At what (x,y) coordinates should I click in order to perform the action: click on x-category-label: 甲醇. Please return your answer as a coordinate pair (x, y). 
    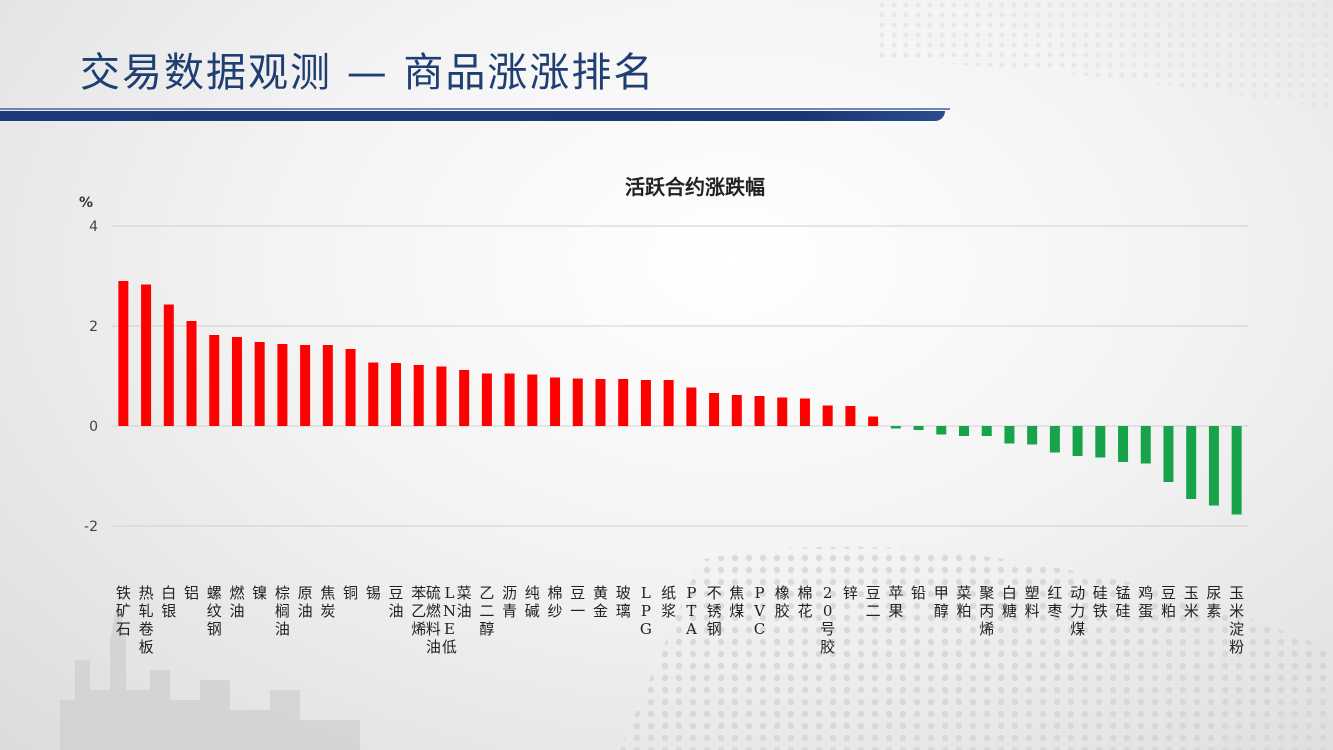
    Looking at the image, I should click on (941, 602).